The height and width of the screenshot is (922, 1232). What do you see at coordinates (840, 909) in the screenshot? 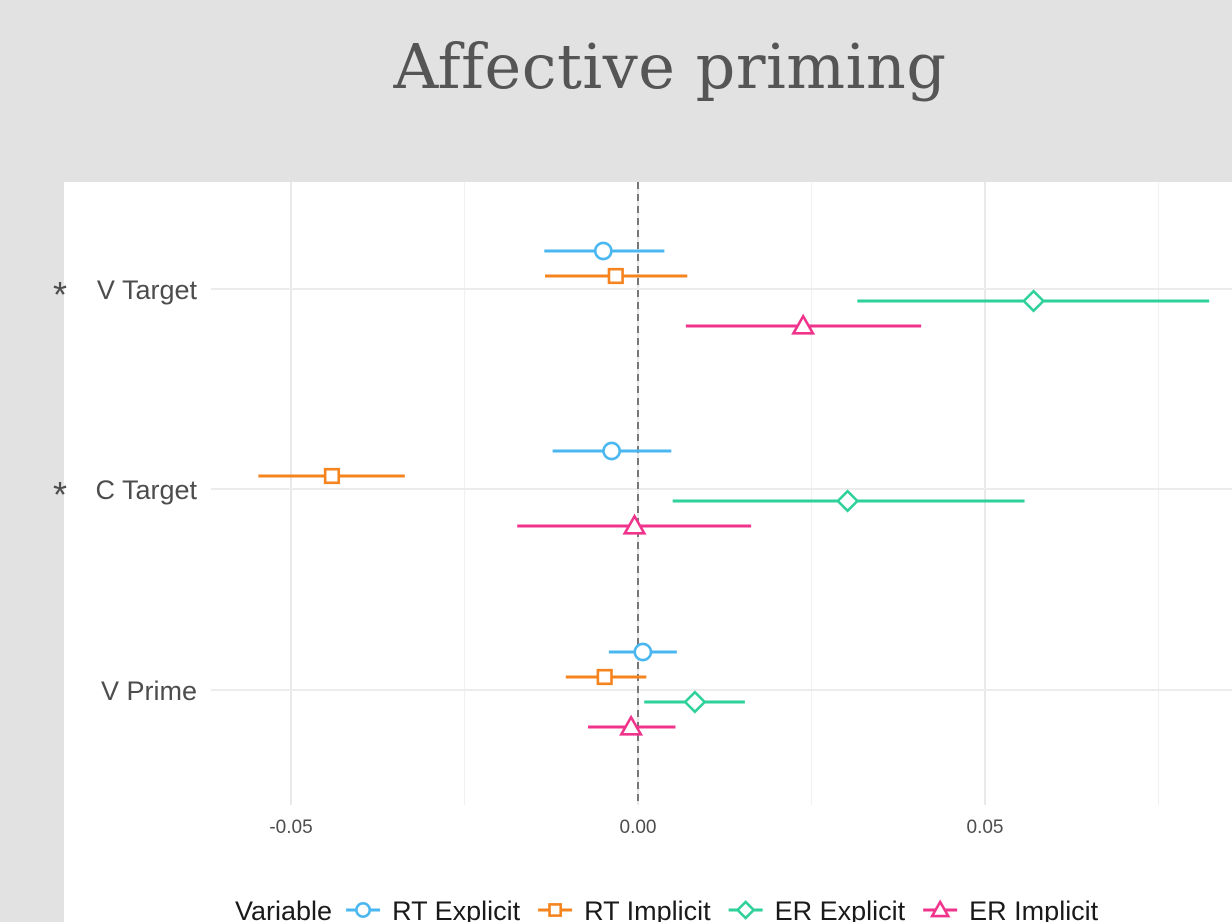
I see `legend-label: ER Explicit` at bounding box center [840, 909].